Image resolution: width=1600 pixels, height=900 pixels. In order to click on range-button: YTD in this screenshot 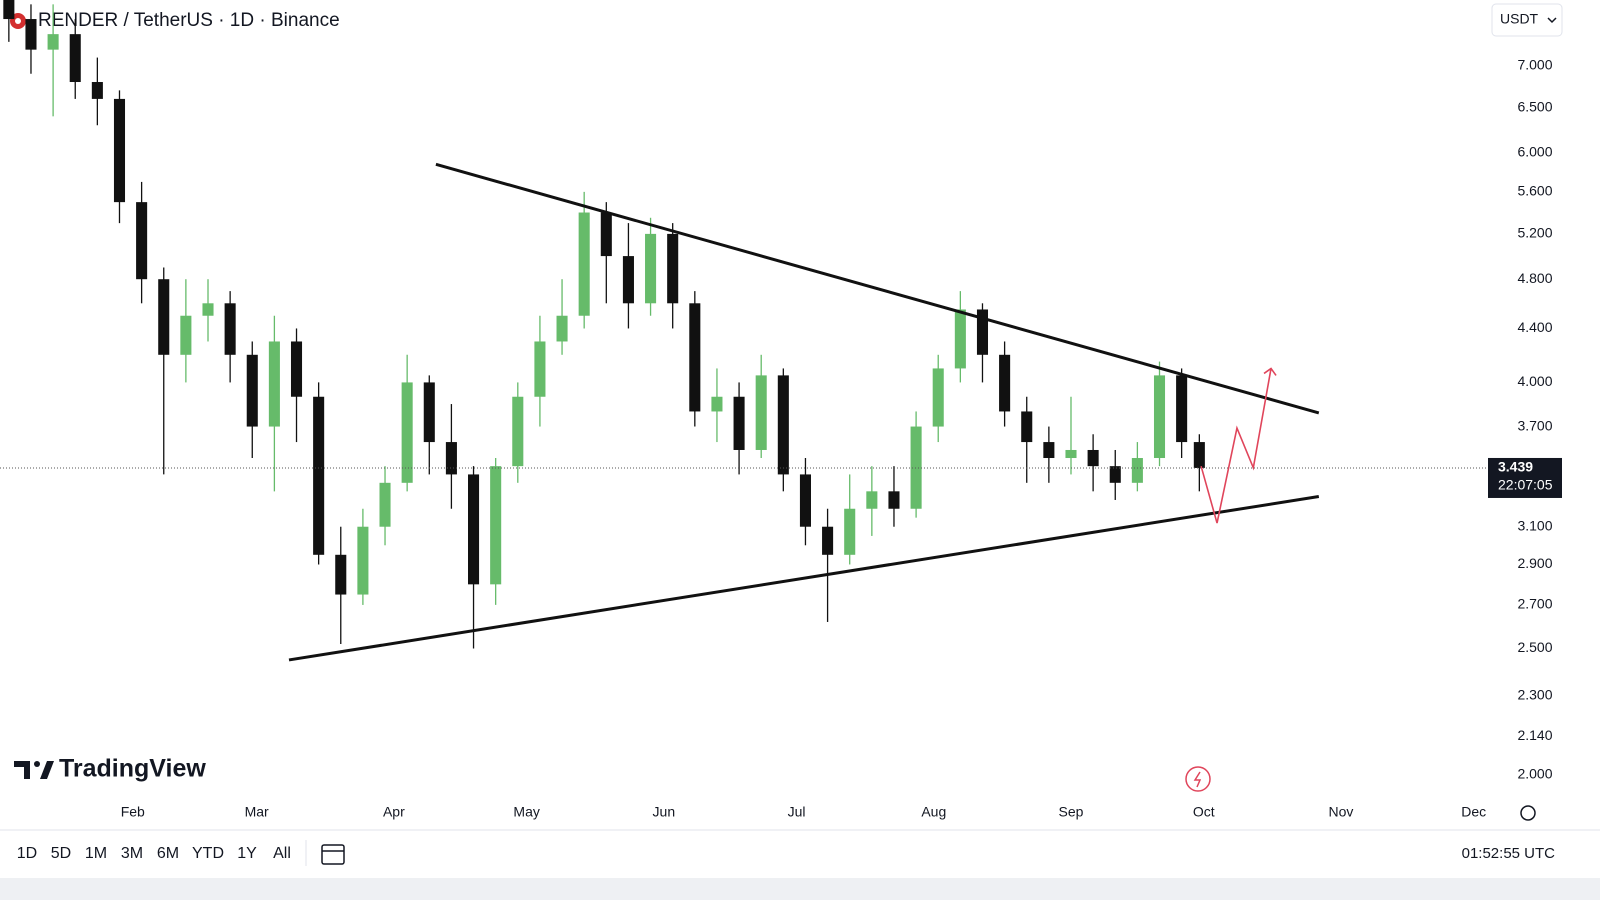, I will do `click(208, 853)`.